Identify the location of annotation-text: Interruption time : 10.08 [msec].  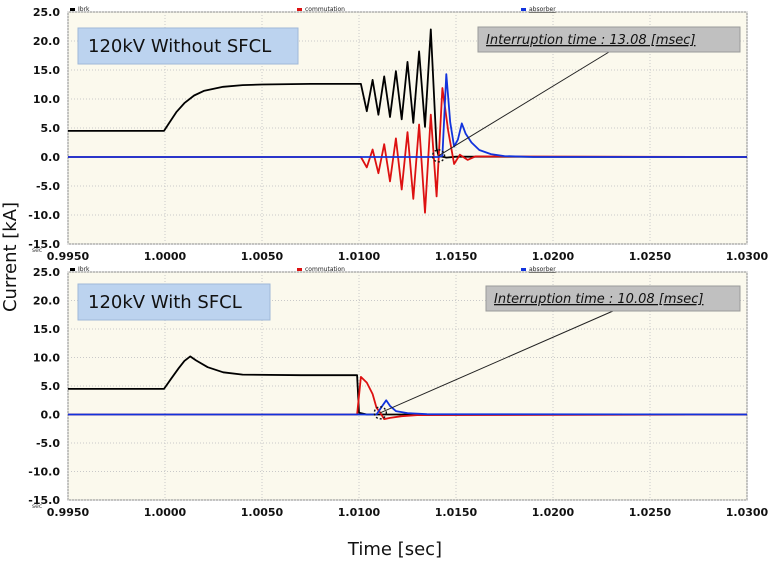
(598, 299).